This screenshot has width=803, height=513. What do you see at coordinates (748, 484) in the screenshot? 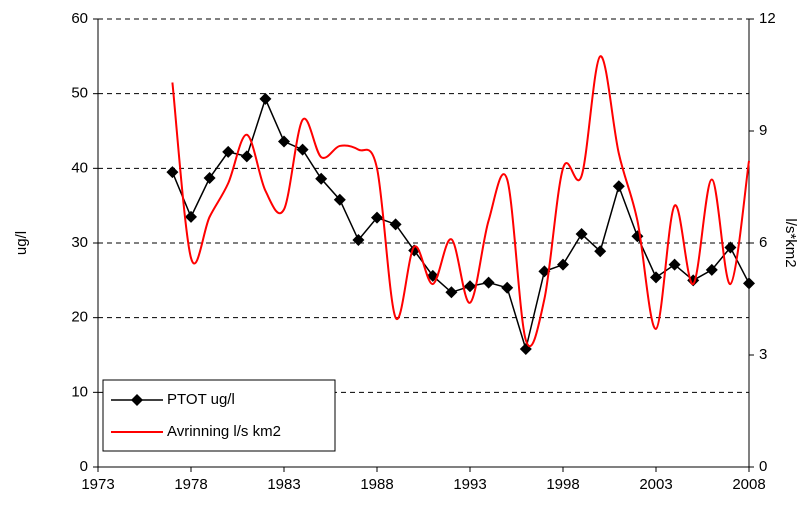
I see `x-tick-label: 2008` at bounding box center [748, 484].